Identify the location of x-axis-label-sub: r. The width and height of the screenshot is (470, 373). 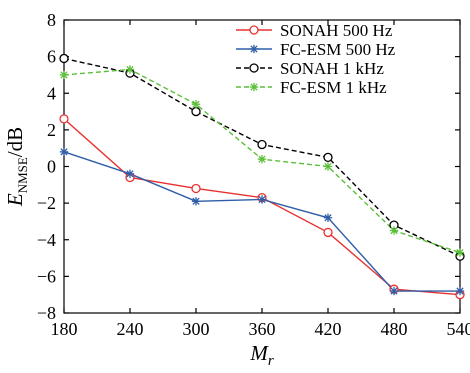
(271, 361).